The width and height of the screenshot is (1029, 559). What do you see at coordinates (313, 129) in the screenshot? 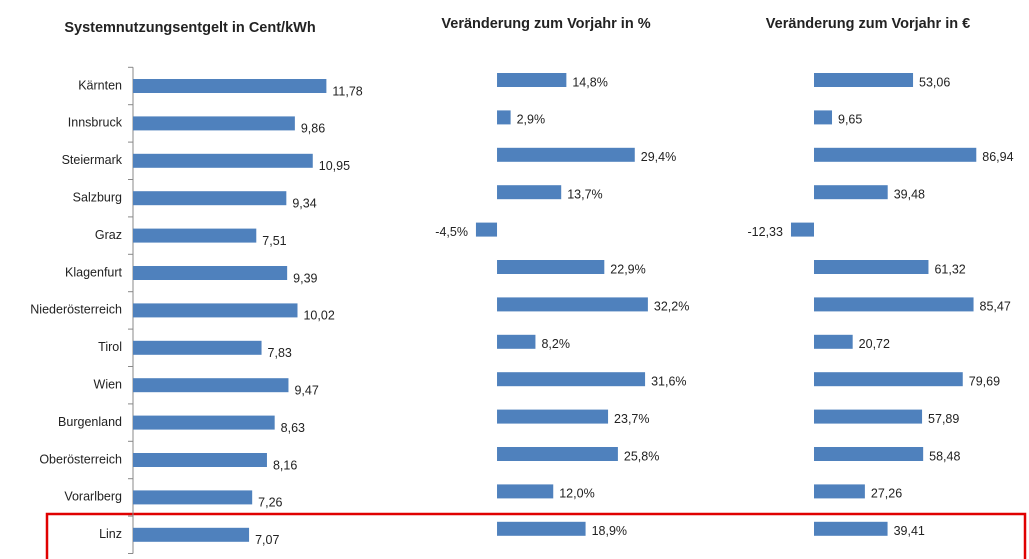
I see `value-label: 9,86` at bounding box center [313, 129].